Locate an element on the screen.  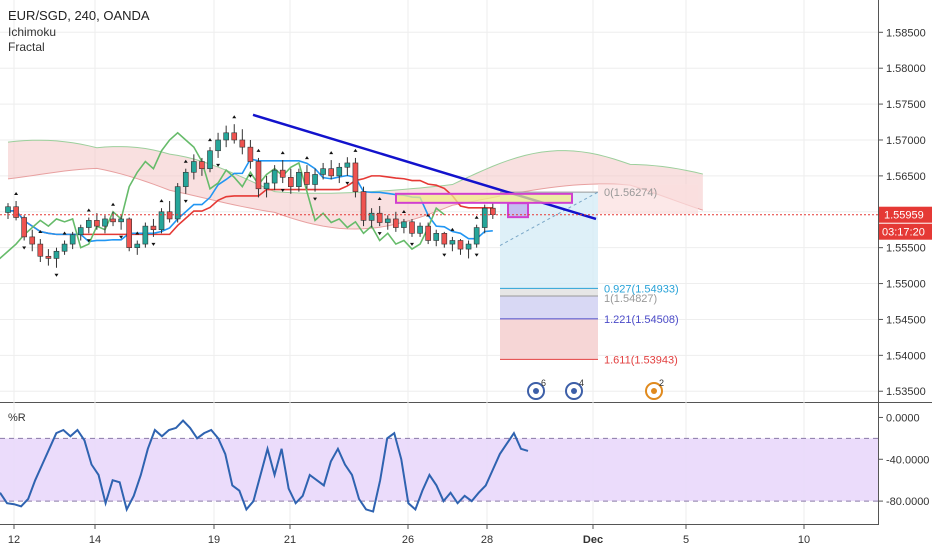
countdown-badge is located at coordinates (905, 231).